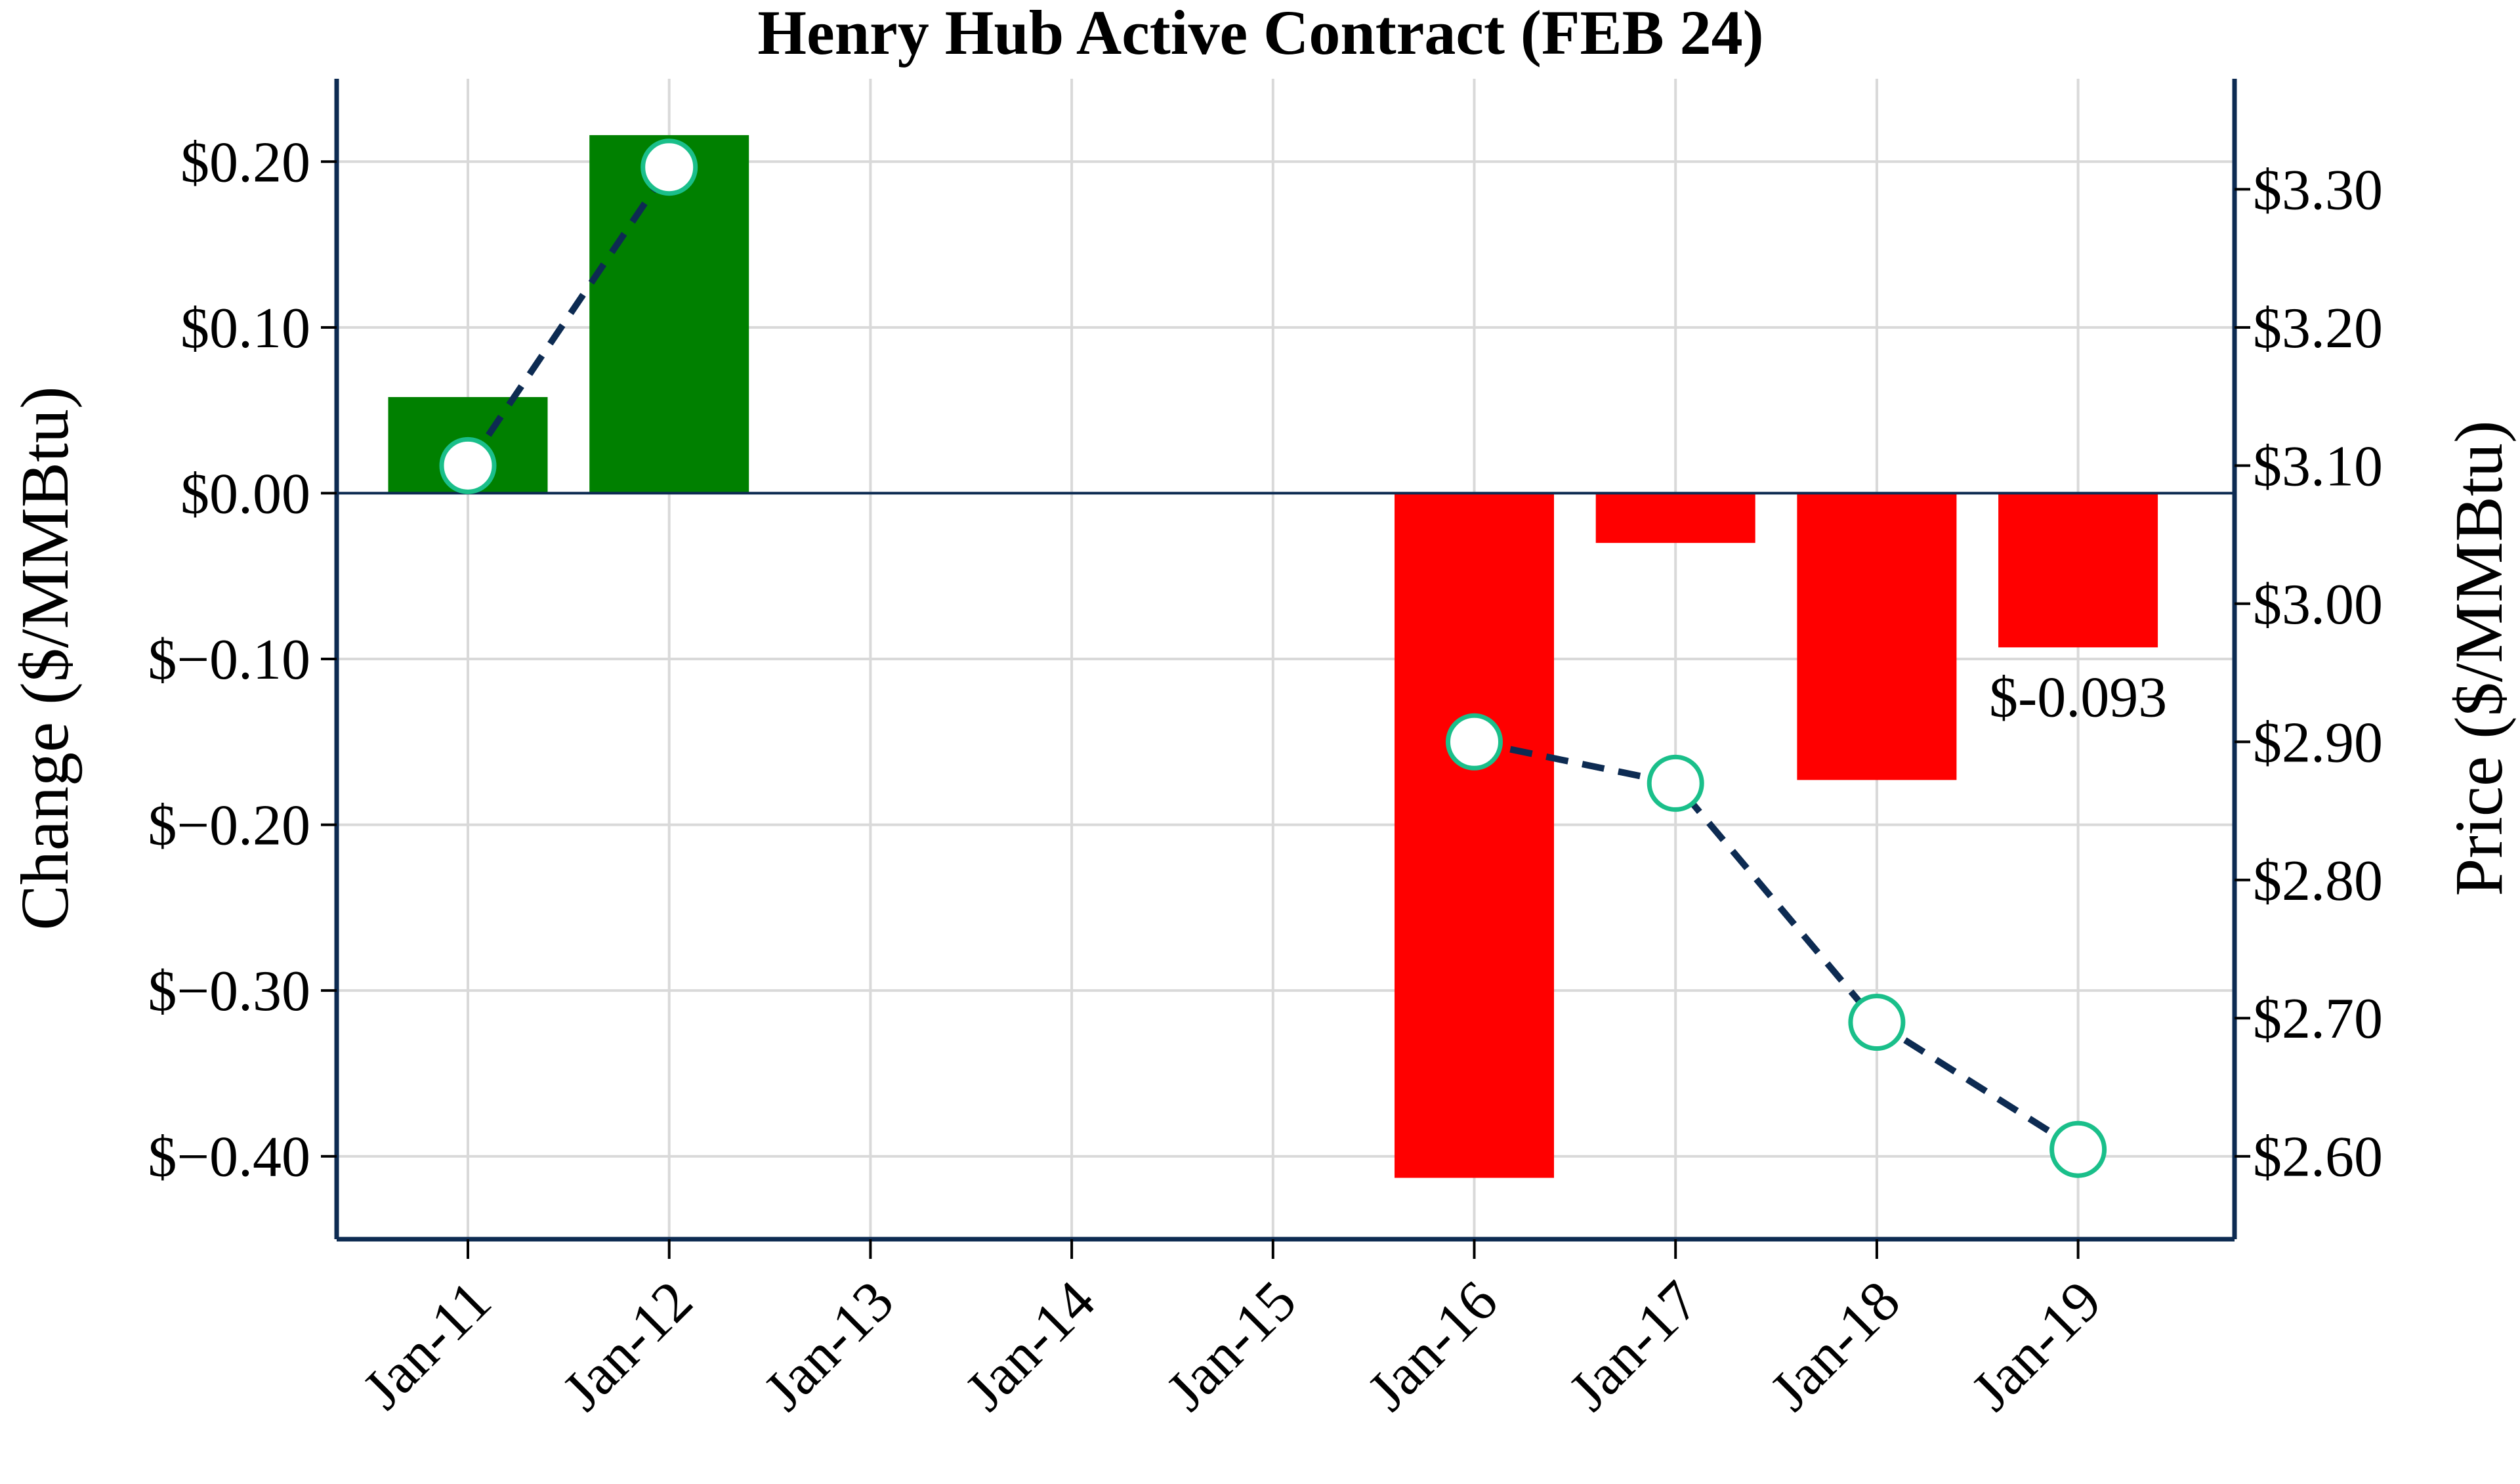 The image size is (2520, 1484). I want to click on y-tick-label: $0.00, so click(245, 494).